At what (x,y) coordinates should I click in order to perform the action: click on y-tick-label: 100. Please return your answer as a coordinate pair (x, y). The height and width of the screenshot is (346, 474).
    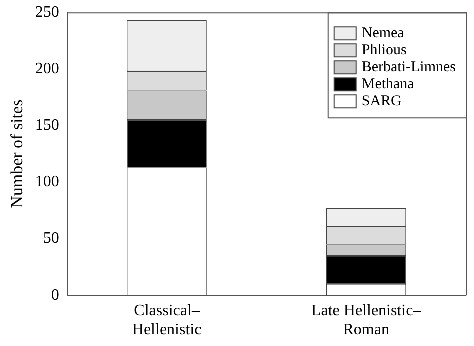
    Looking at the image, I should click on (47, 182).